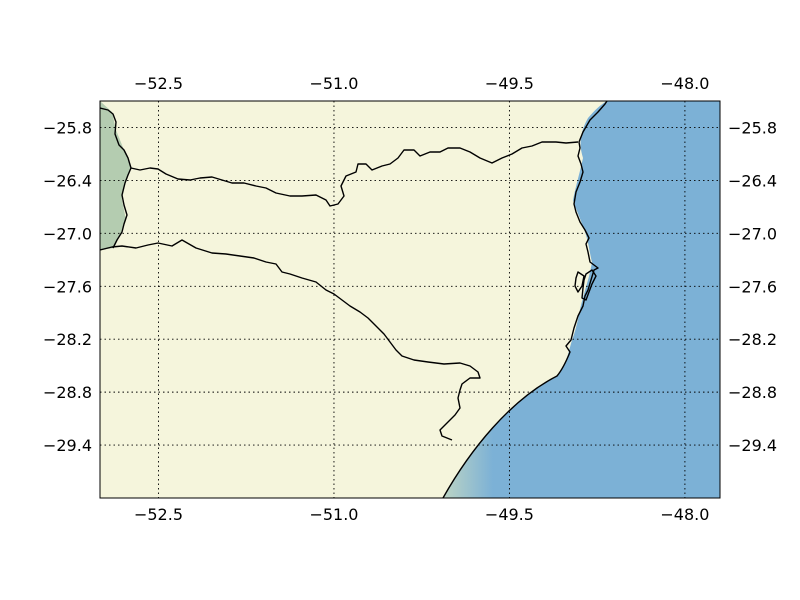 This screenshot has height=600, width=800. What do you see at coordinates (158, 83) in the screenshot?
I see `lon-tick-label-top: −52.5` at bounding box center [158, 83].